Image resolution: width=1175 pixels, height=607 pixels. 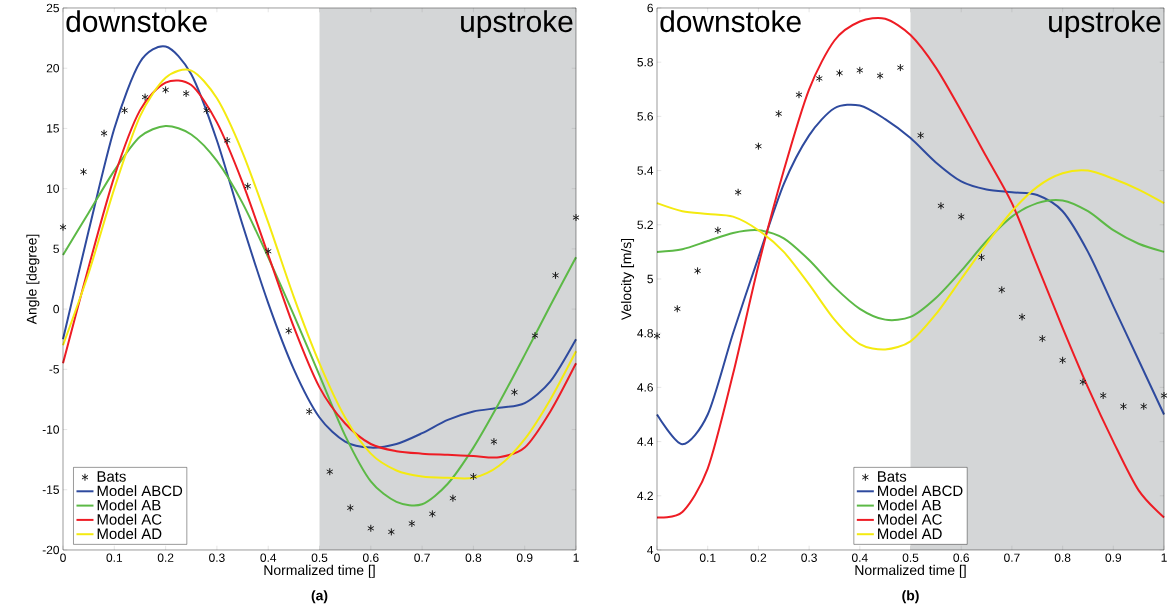 I want to click on y-tick-label: 25, so click(x=52, y=8).